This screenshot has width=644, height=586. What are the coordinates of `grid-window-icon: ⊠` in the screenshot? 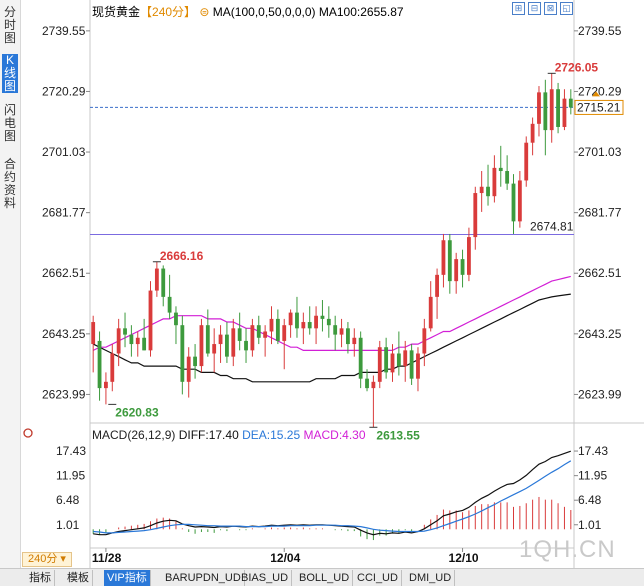 It's located at (550, 8).